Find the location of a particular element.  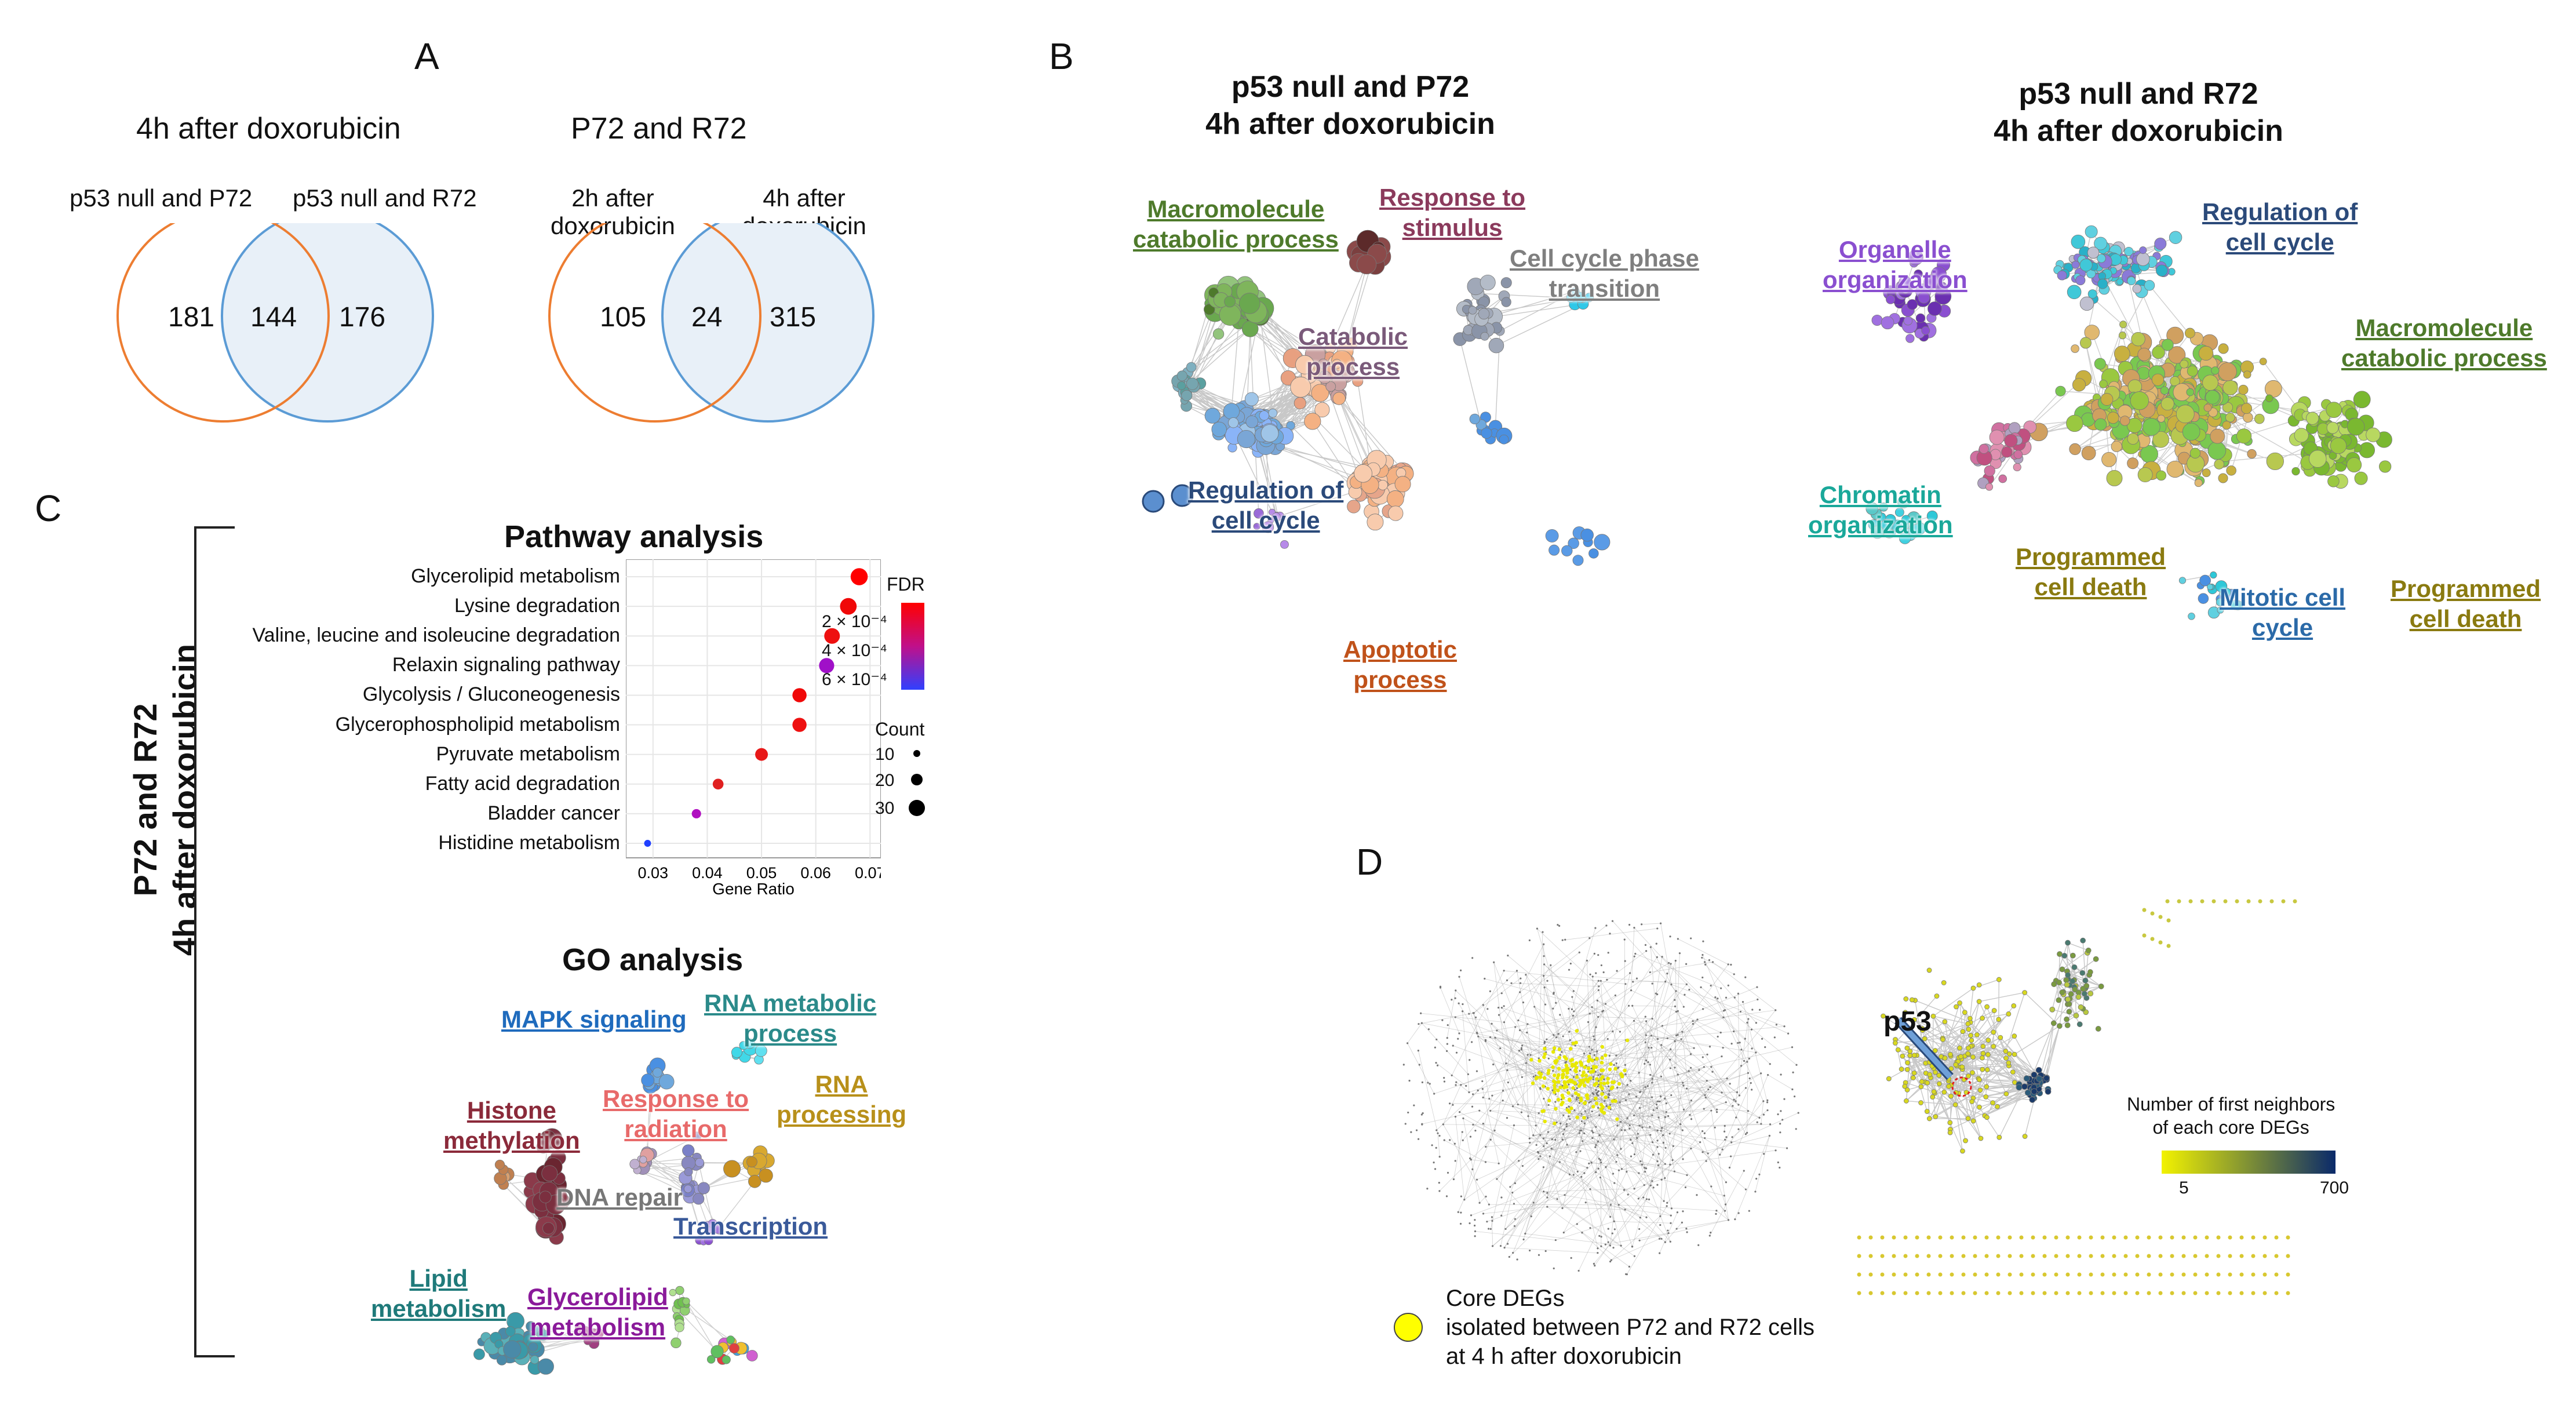

net2-label-programmed-b-2: cell death is located at coordinates (2465, 618).